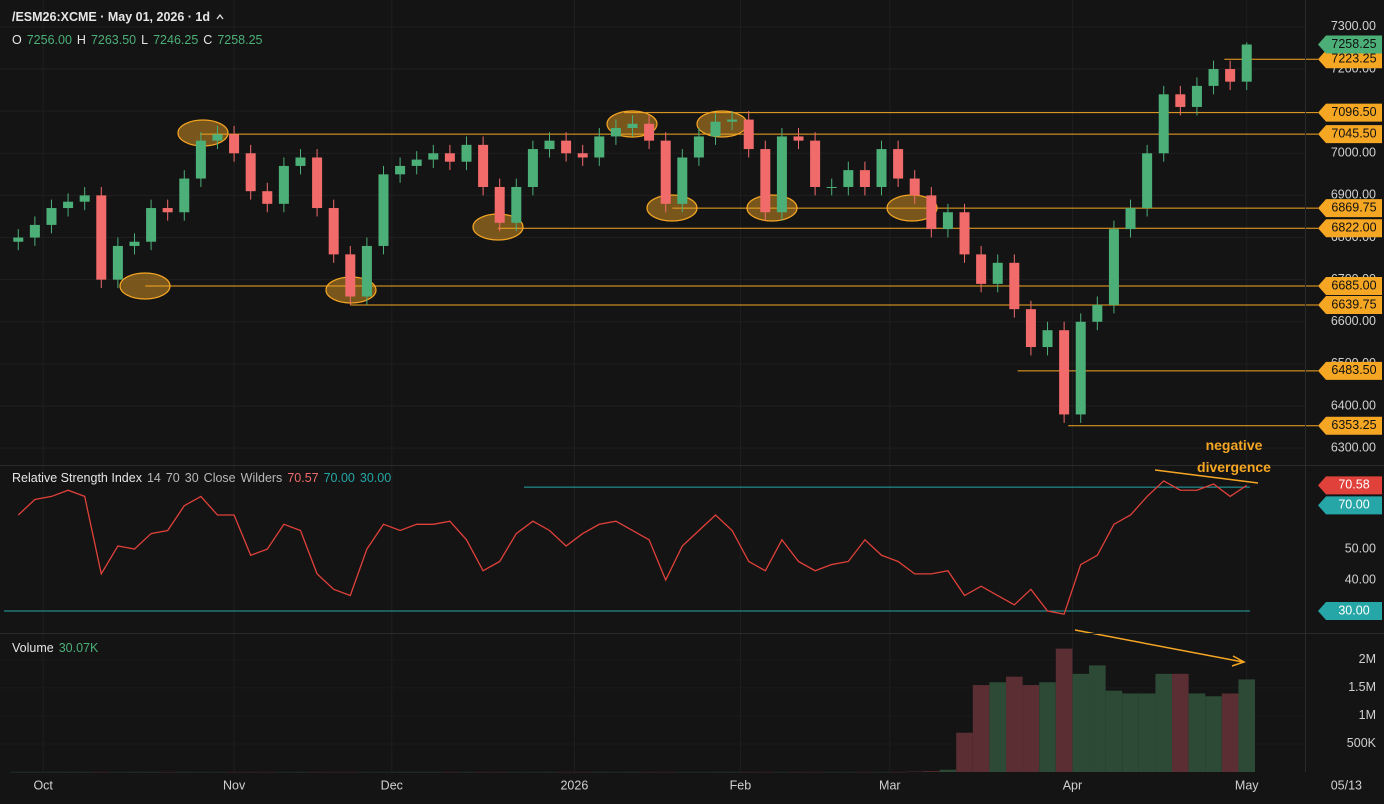 The image size is (1384, 804). I want to click on x-tick-label: Feb, so click(741, 785).